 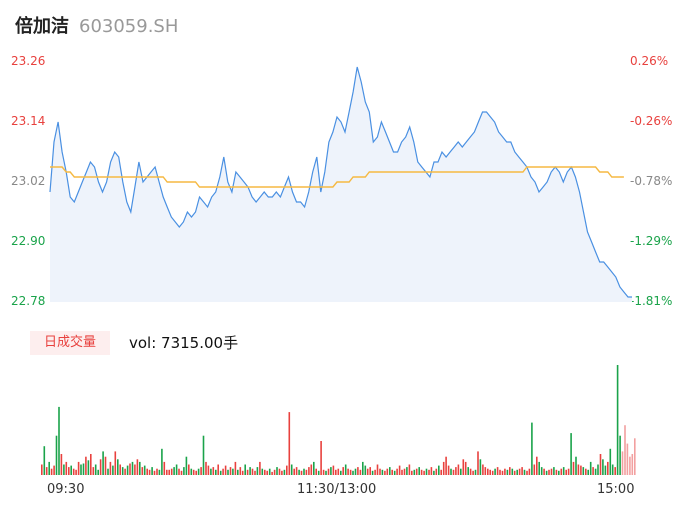 I want to click on price-tick-label: 22.90, so click(x=28, y=241).